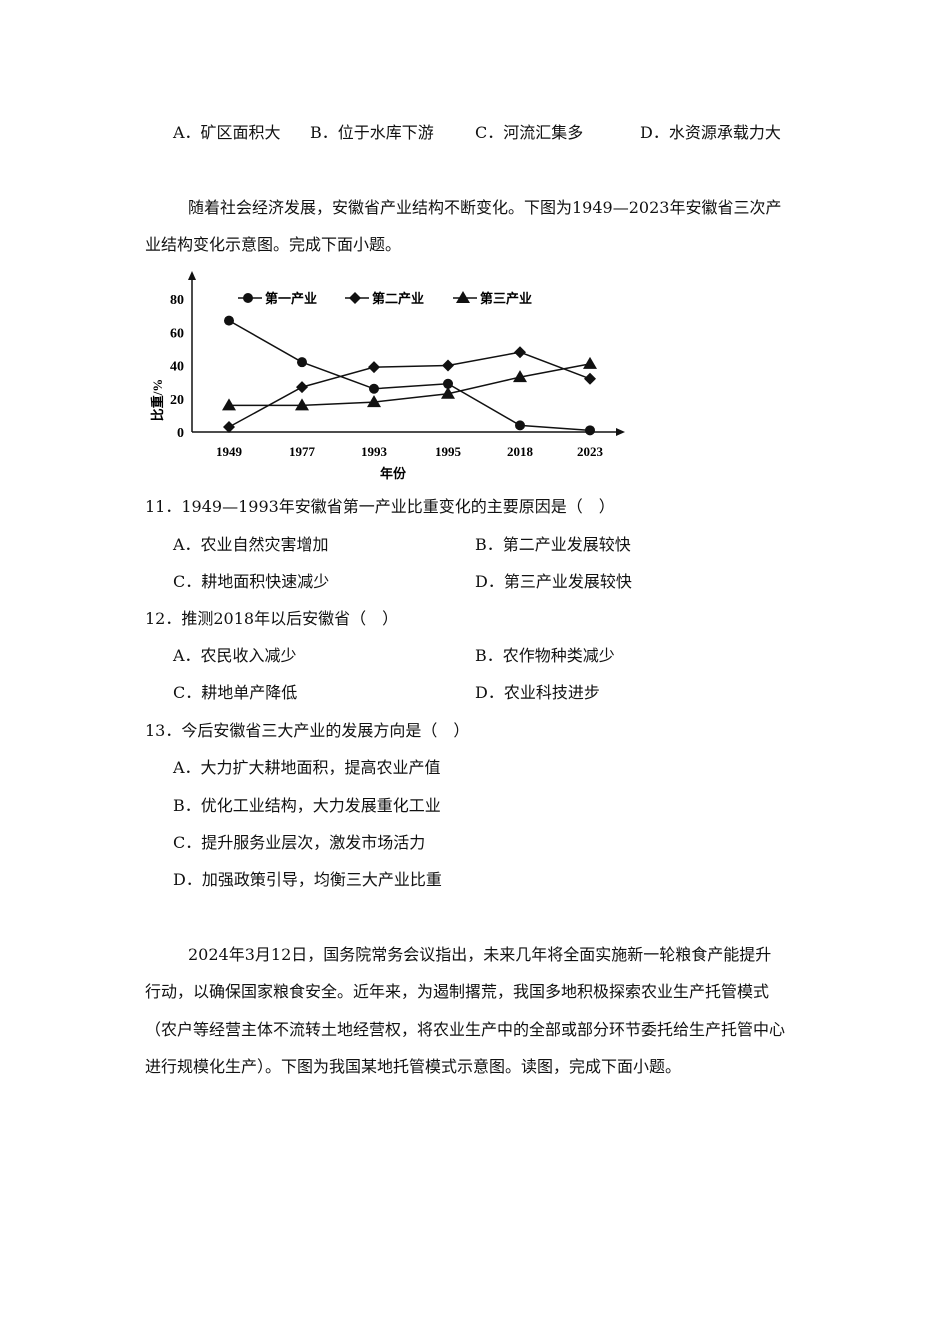 This screenshot has width=950, height=1344. What do you see at coordinates (506, 298) in the screenshot?
I see `legend-label: 第三产业` at bounding box center [506, 298].